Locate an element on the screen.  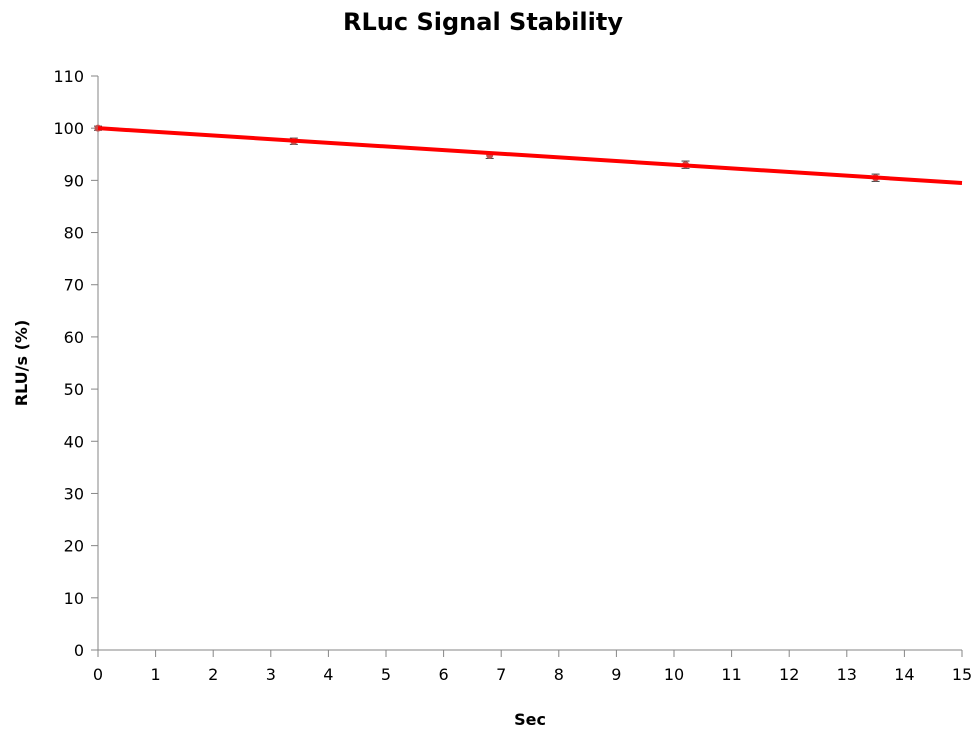
x-axis-title: Sec is located at coordinates (530, 719).